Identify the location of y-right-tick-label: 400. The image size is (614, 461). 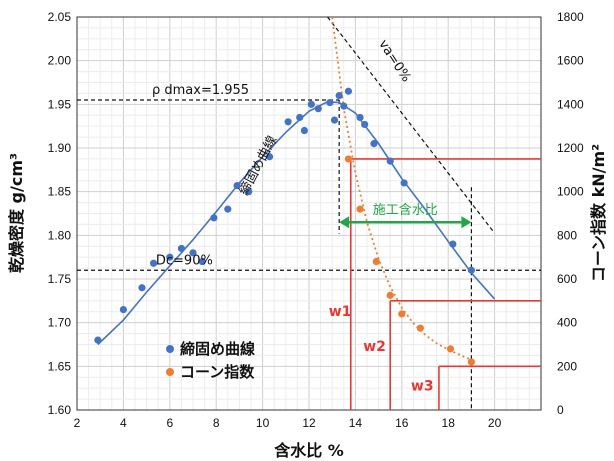
(567, 323).